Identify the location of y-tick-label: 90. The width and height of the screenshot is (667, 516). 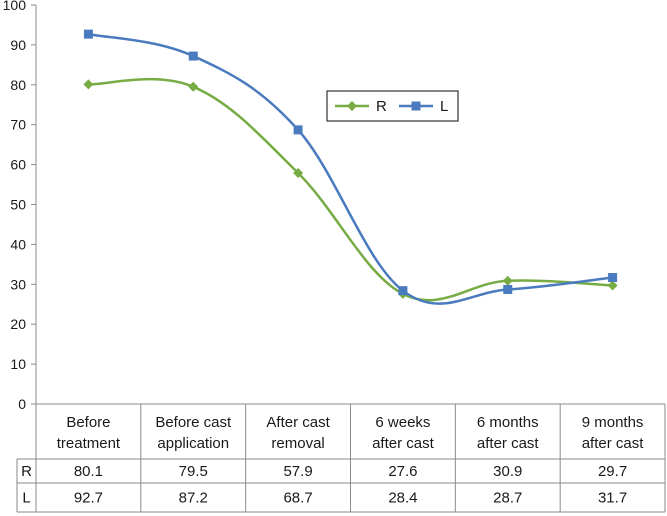
(18, 45).